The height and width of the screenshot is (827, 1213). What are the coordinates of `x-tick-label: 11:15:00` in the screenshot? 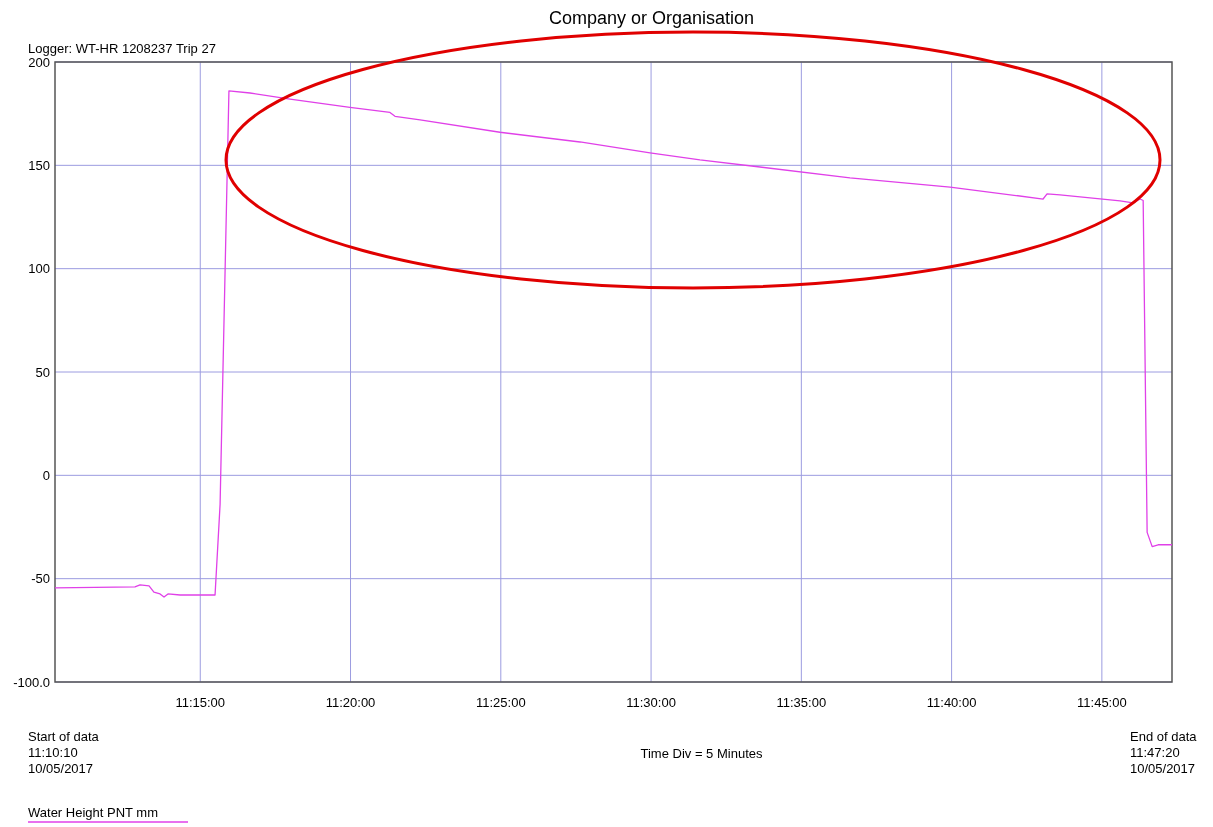 It's located at (200, 702).